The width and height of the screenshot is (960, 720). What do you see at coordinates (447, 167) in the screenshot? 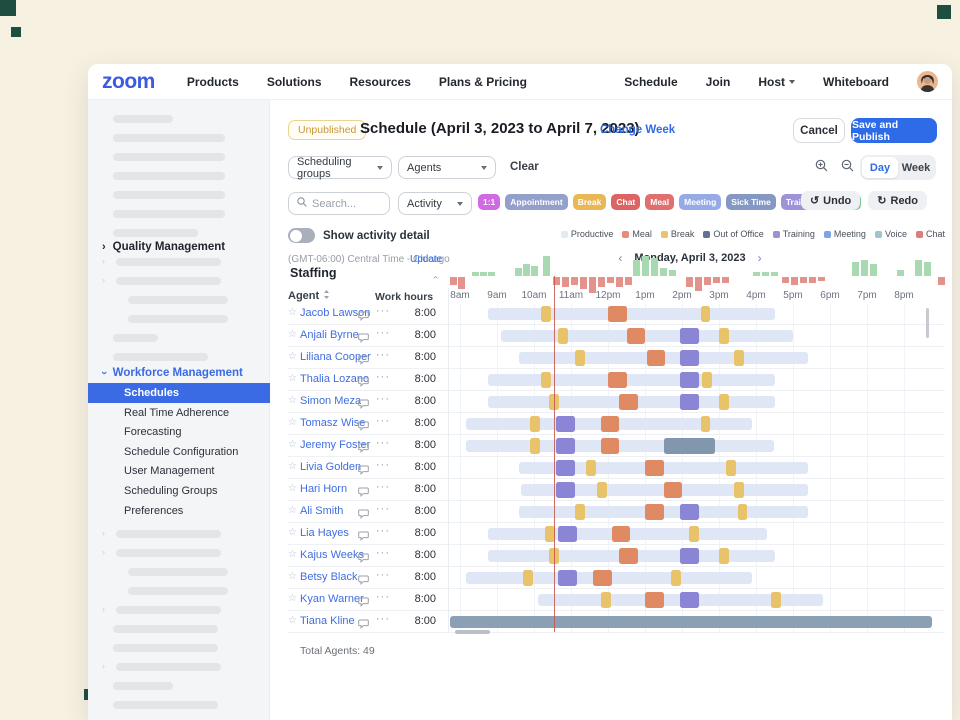
I see `agents-dropdown: Agents` at bounding box center [447, 167].